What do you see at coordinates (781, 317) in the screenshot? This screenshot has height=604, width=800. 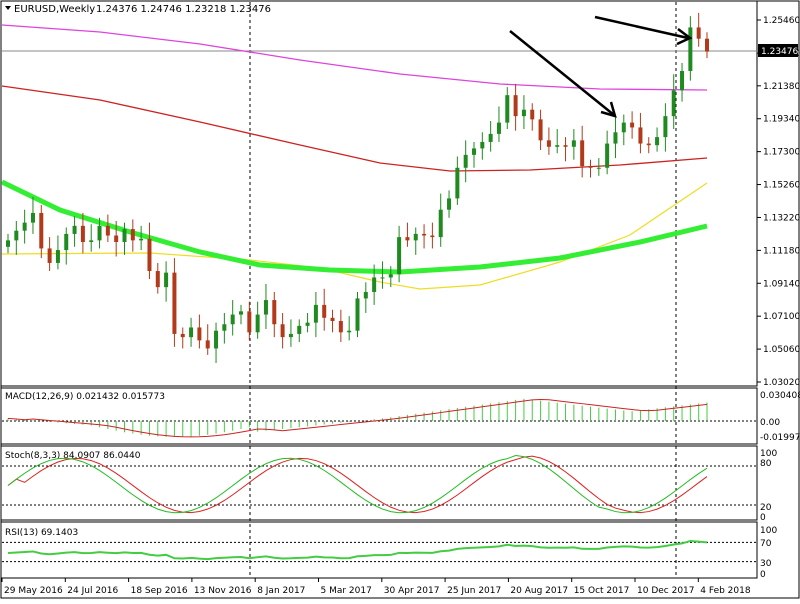 I see `price-tick-label: 1.07100` at bounding box center [781, 317].